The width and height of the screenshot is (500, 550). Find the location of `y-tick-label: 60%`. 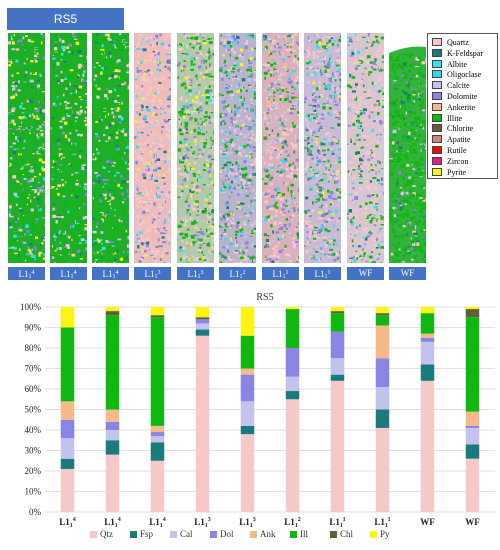

y-tick-label: 60% is located at coordinates (33, 389).